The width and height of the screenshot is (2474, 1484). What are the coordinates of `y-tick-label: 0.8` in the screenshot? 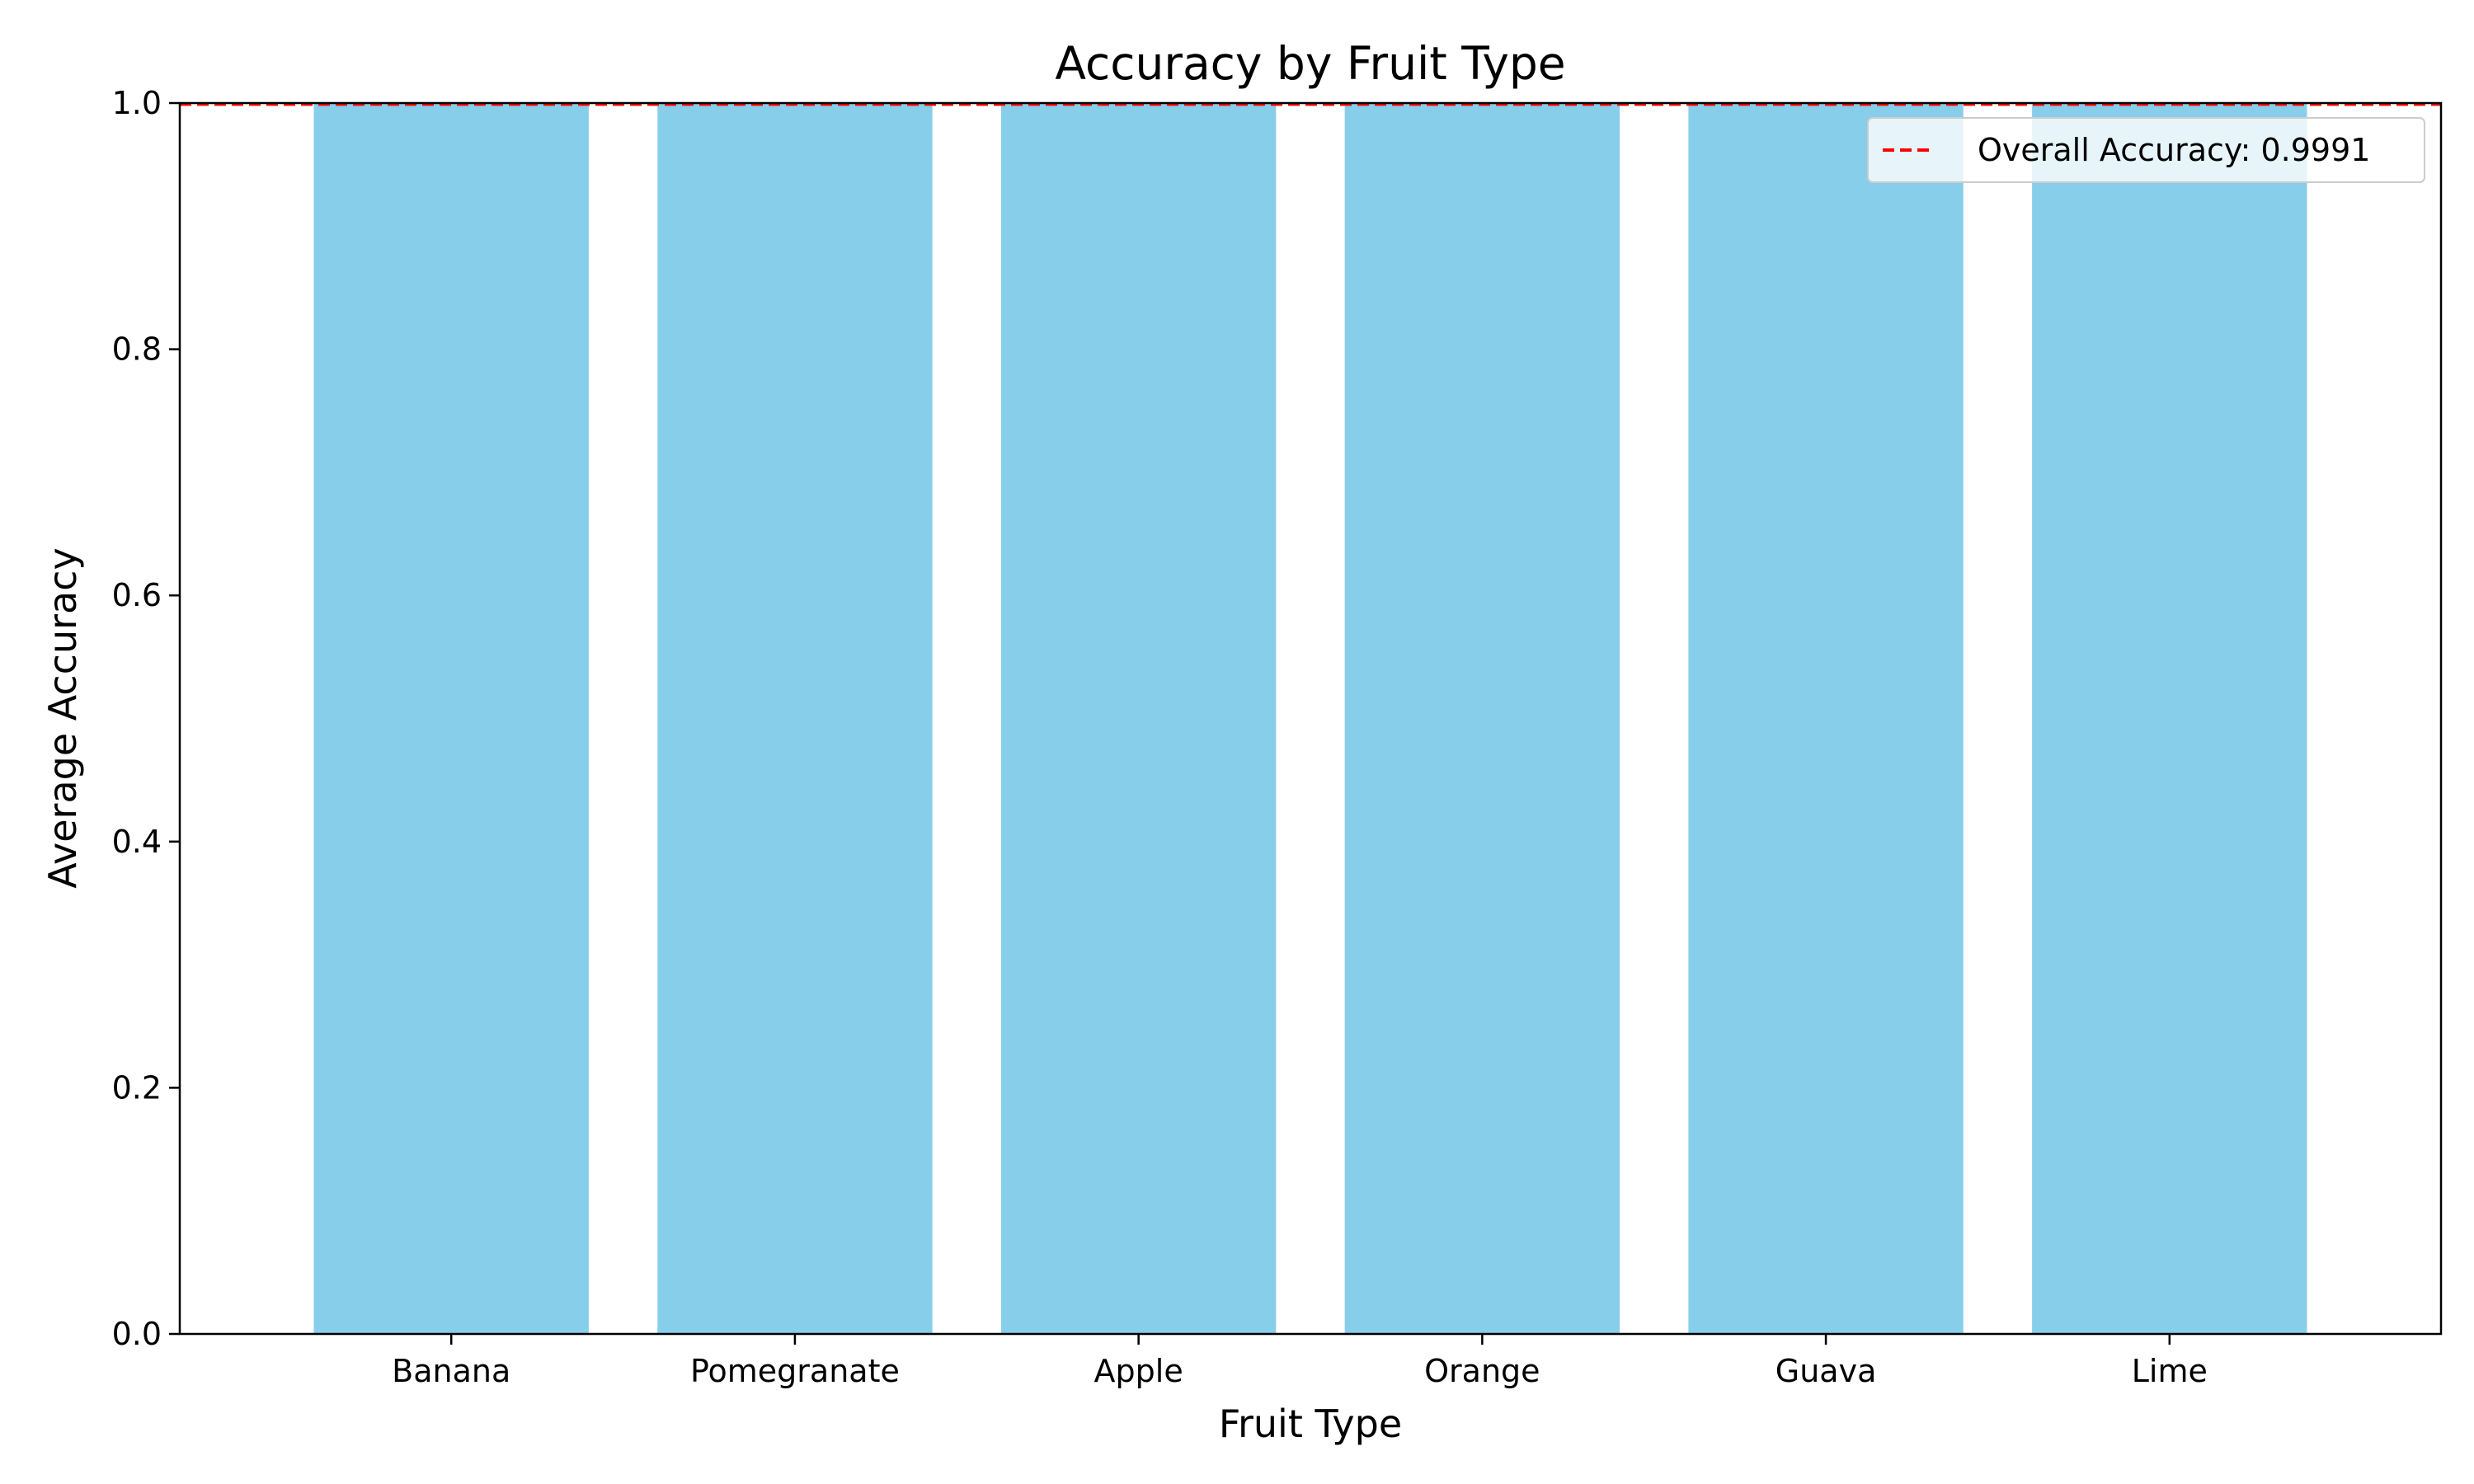 It's located at (137, 349).